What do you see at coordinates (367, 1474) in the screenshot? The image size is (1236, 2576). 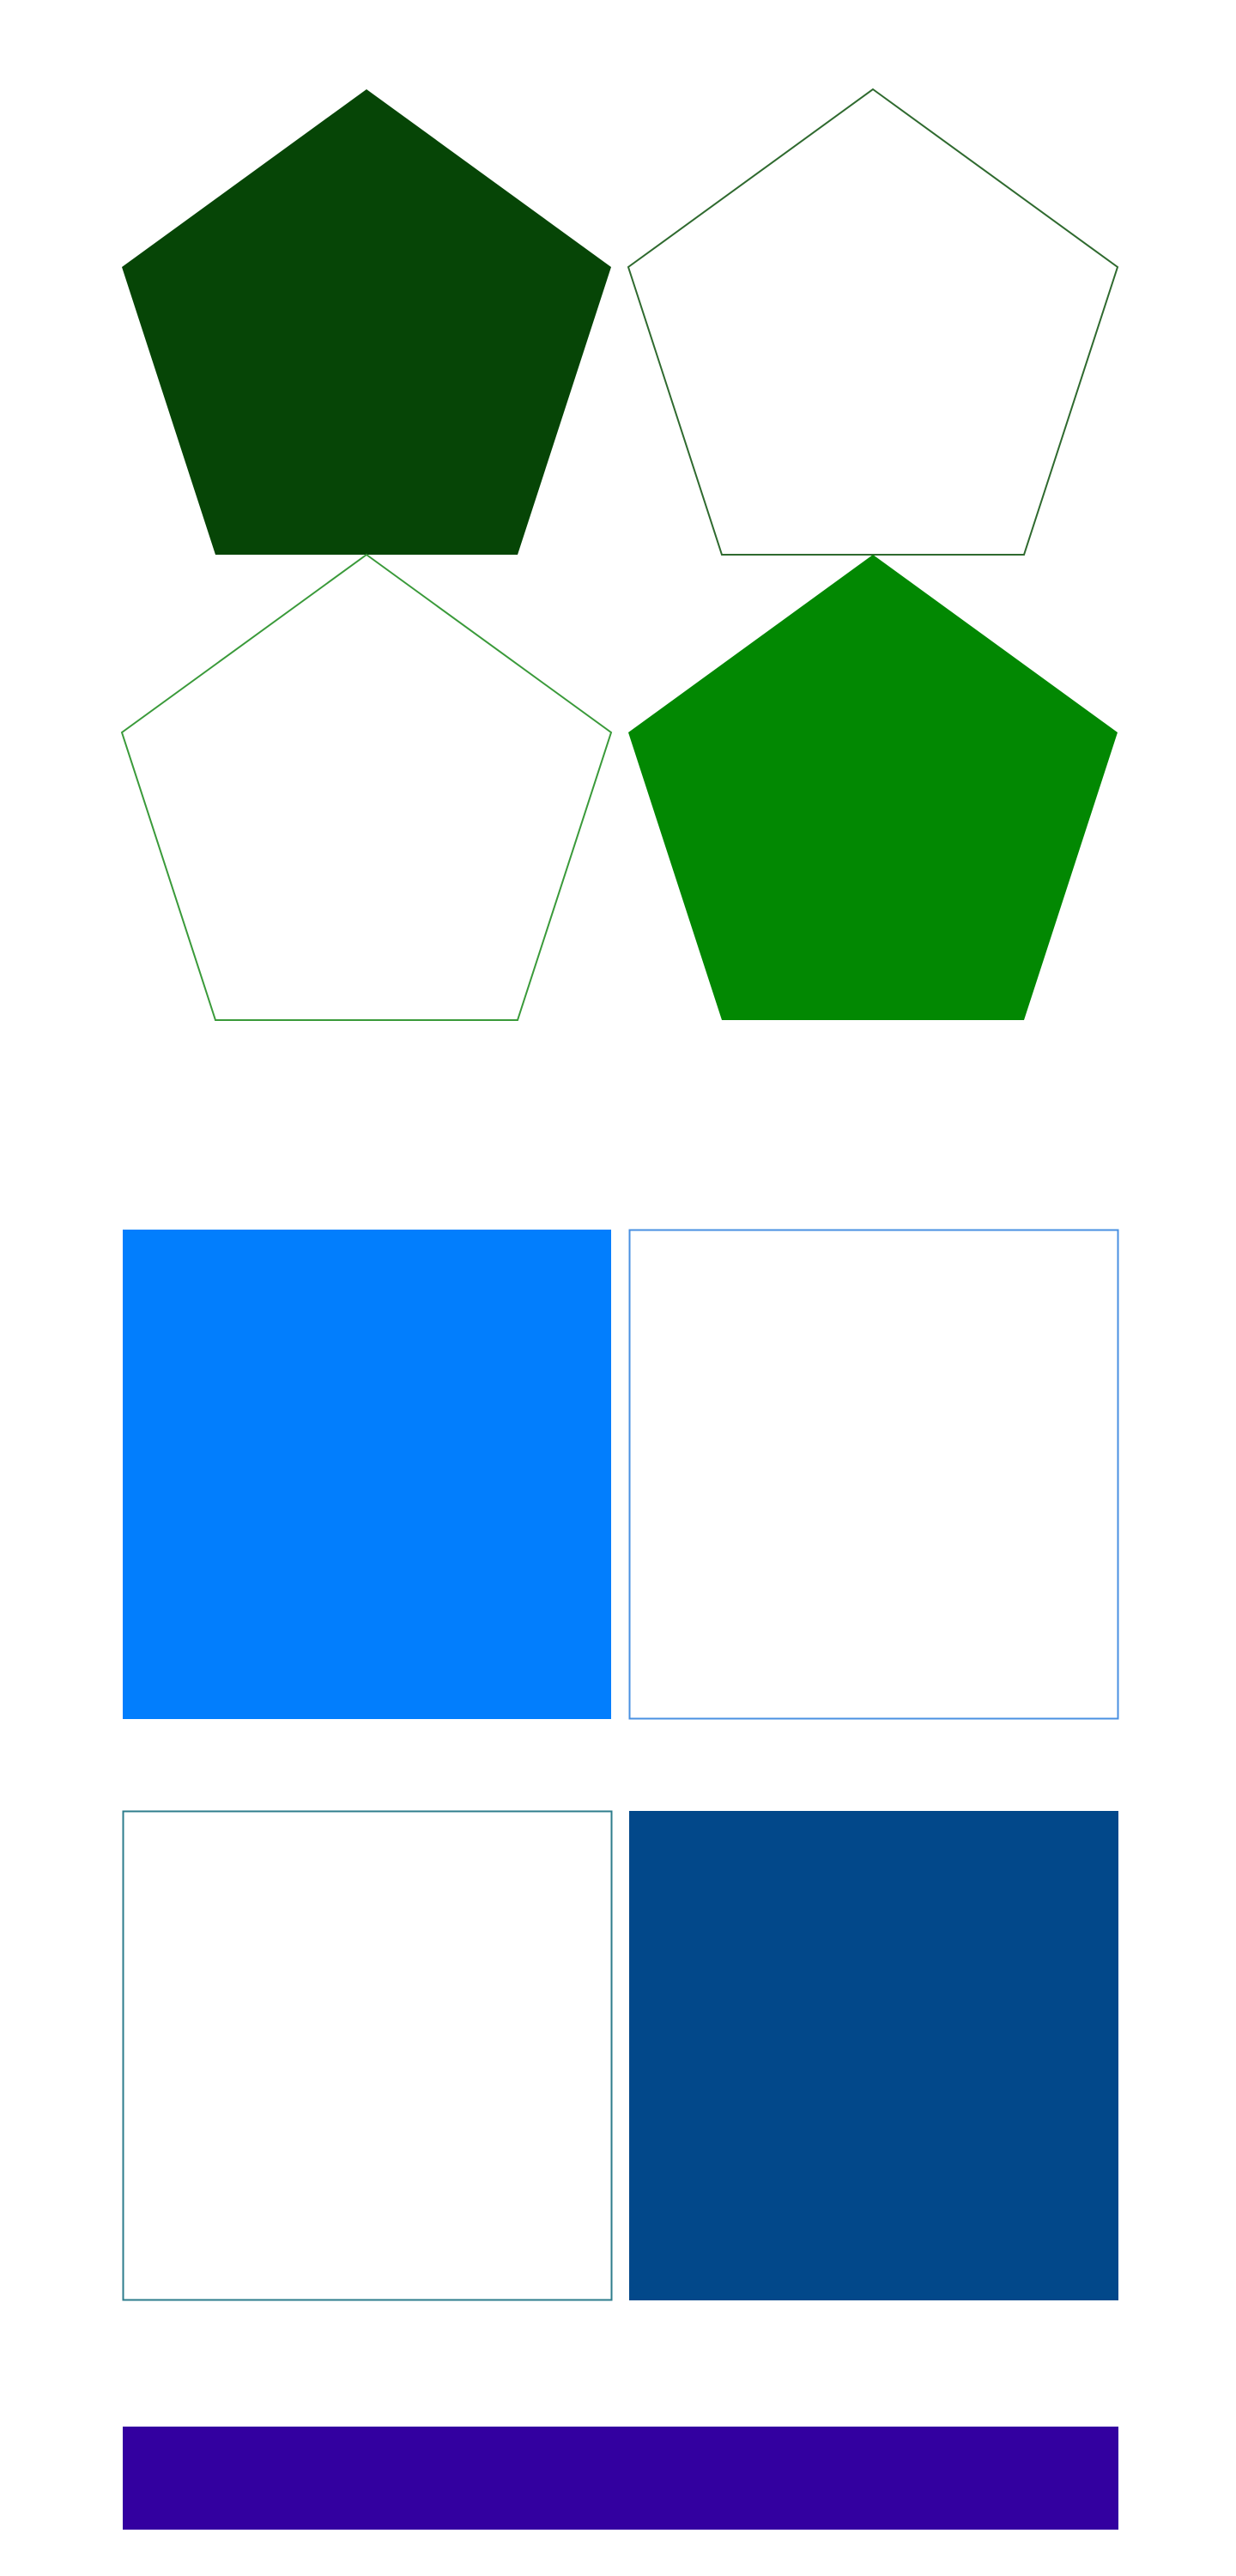 I see `square-filled-blue` at bounding box center [367, 1474].